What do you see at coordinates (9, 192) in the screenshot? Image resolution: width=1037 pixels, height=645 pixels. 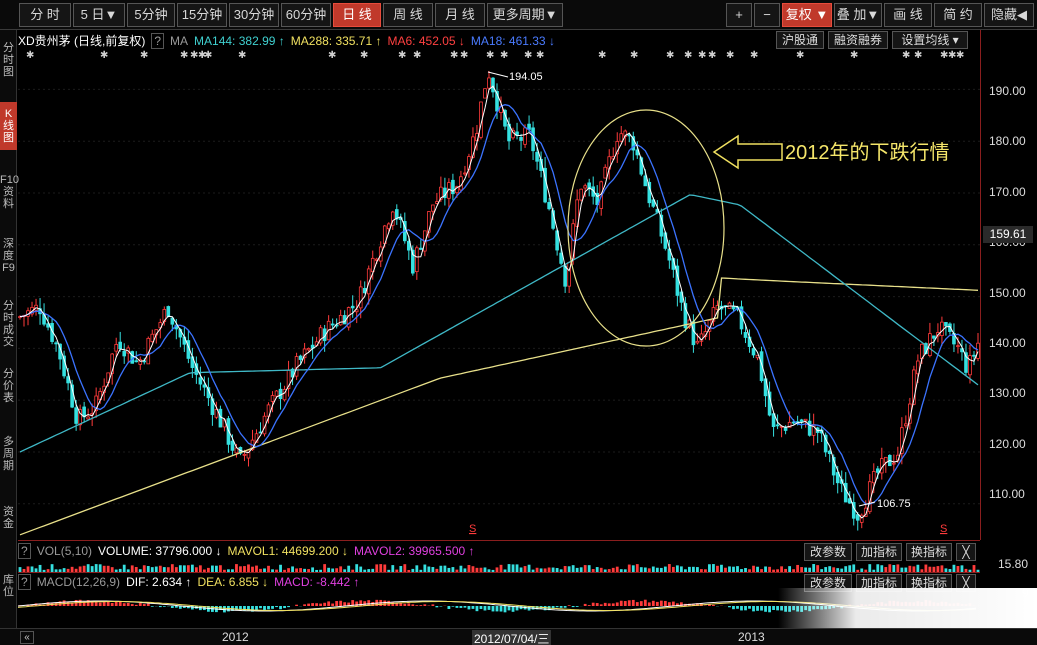 I see `sidebar-item-f10: F10资料` at bounding box center [9, 192].